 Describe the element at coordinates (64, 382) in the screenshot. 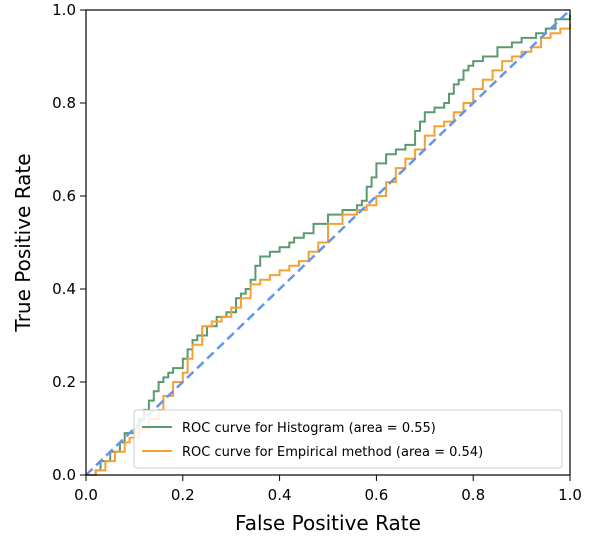

I see `y-tick-label: 0.2` at that location.